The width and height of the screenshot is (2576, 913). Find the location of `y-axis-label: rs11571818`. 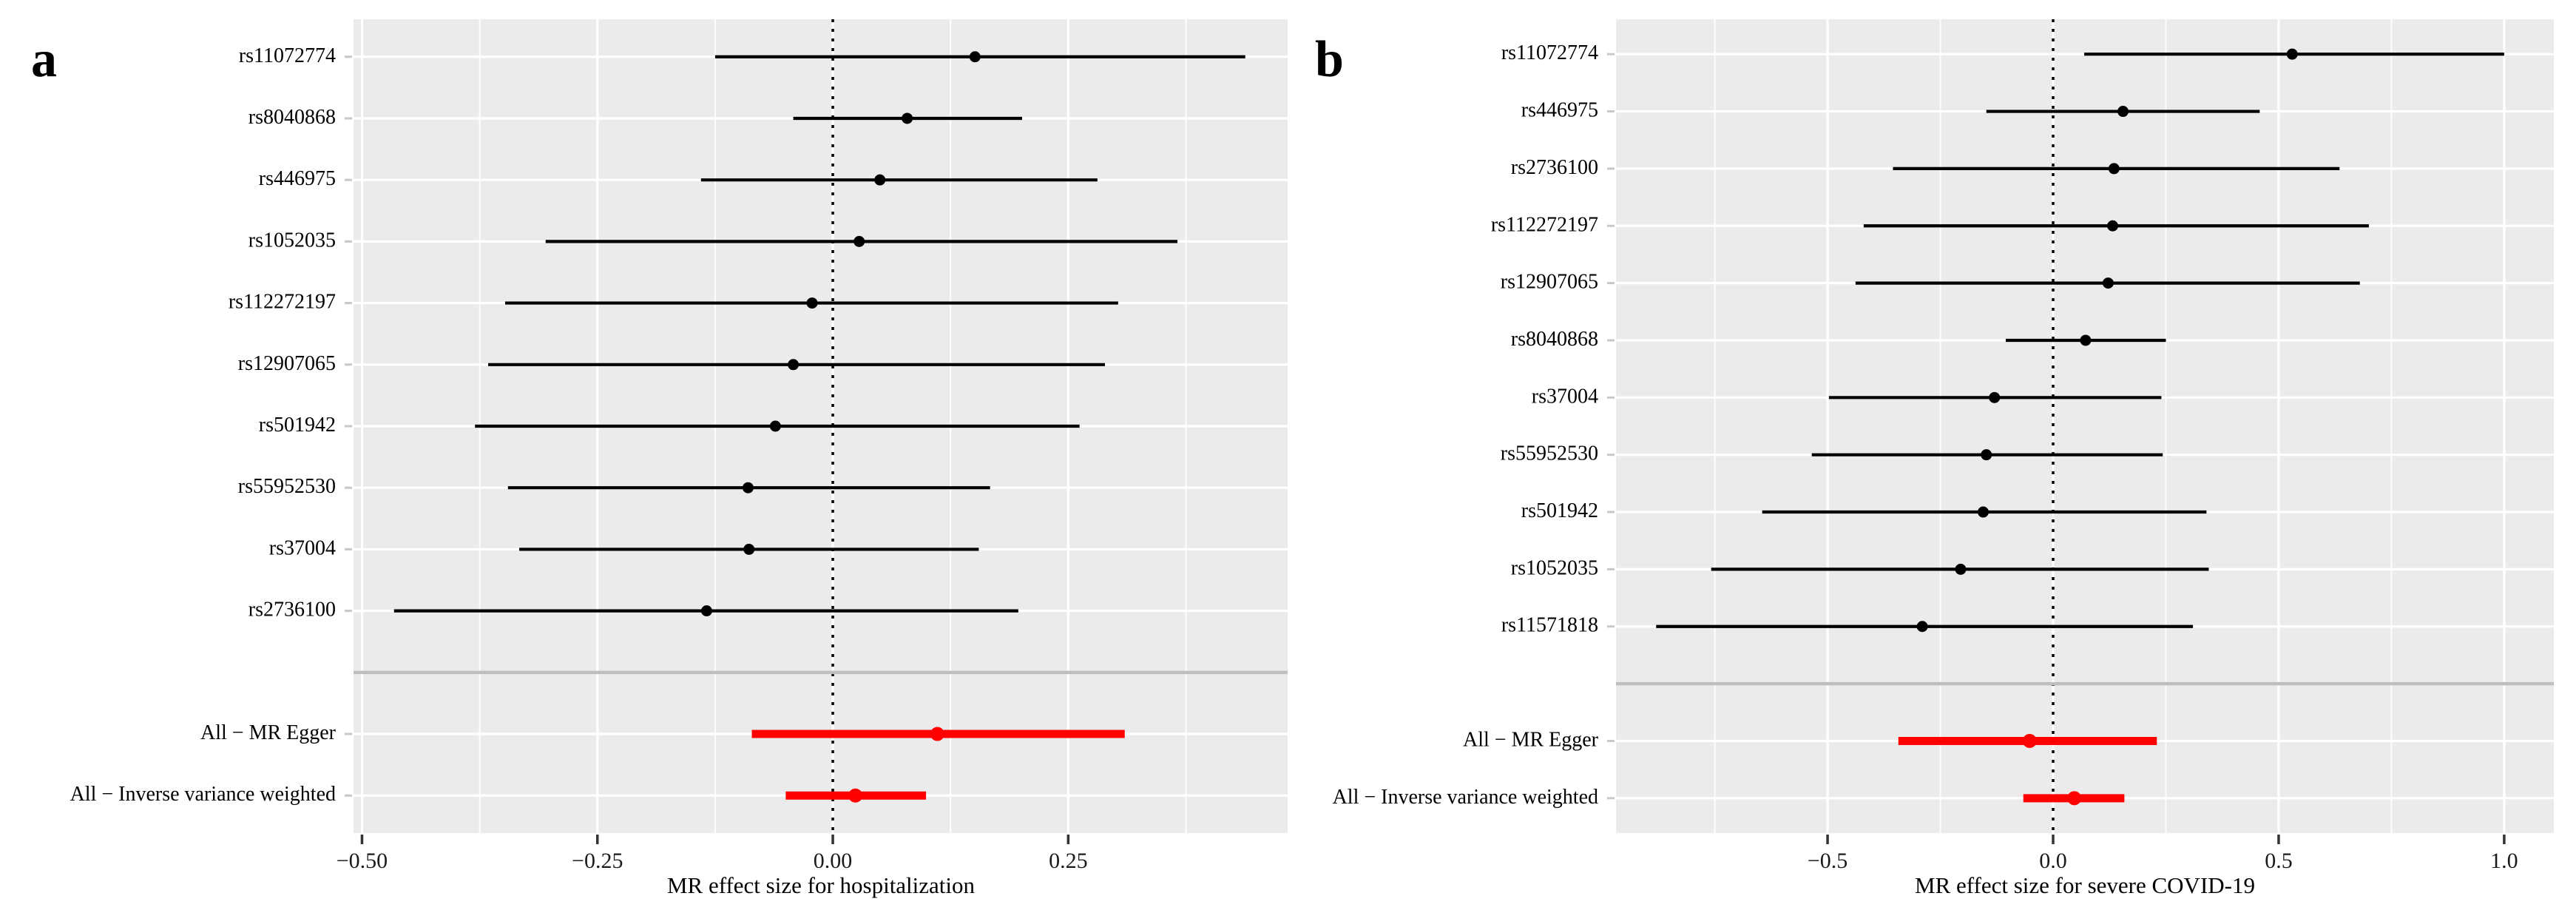

y-axis-label: rs11571818 is located at coordinates (1549, 626).